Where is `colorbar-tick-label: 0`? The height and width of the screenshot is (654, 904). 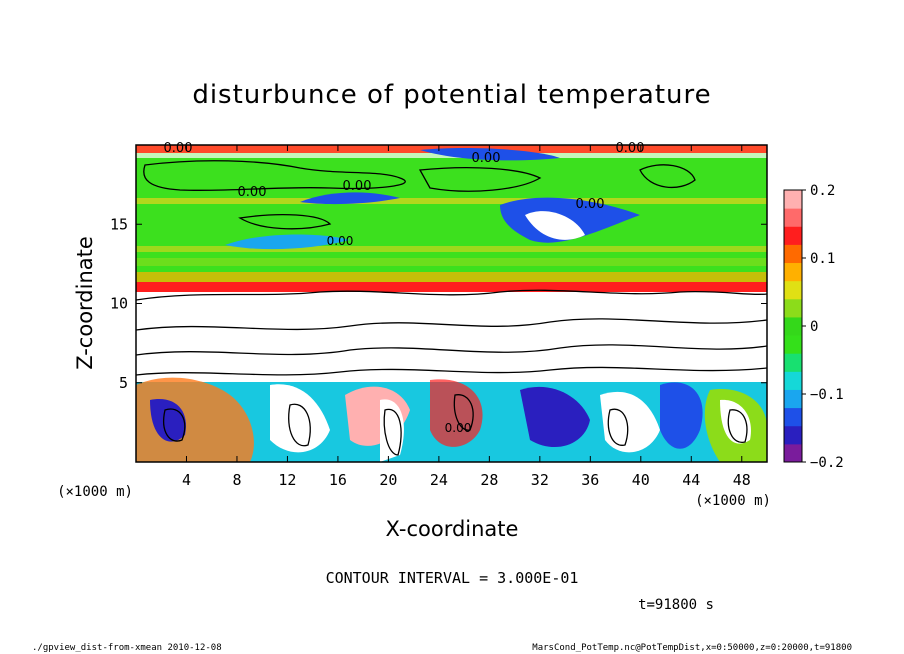
colorbar-tick-label: 0 is located at coordinates (814, 327).